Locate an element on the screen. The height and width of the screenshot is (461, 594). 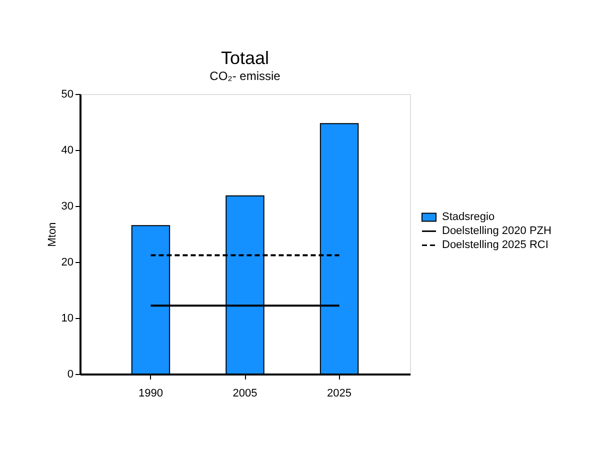
x-tick-label: 2025 is located at coordinates (339, 394).